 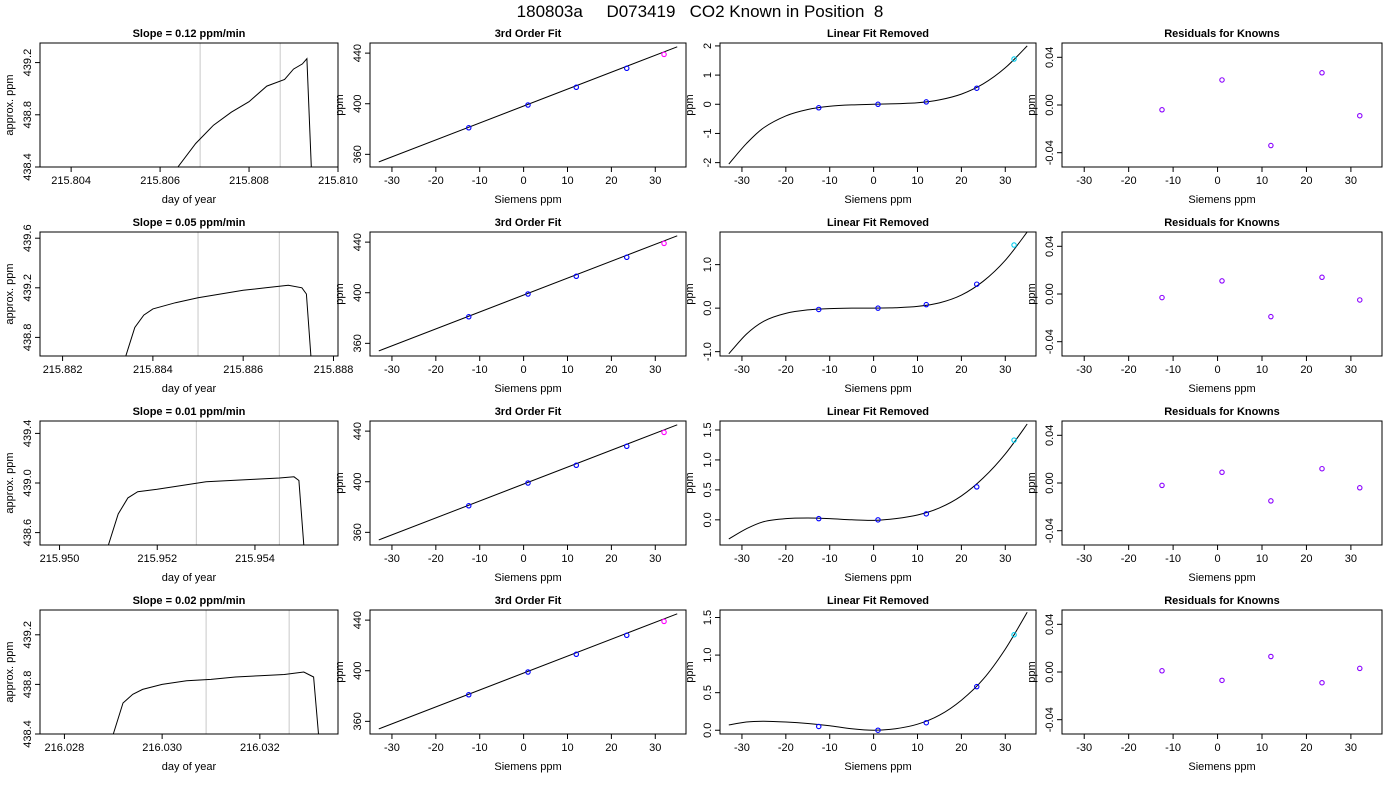 I want to click on y-tick-label: 438.6, so click(x=28, y=533).